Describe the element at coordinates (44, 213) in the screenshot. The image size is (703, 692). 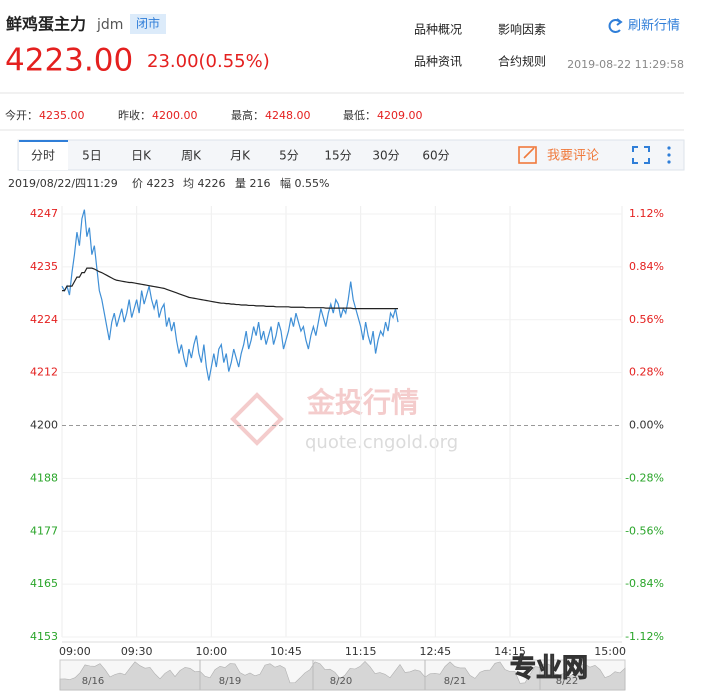
I see `y-tick-label: 4247` at that location.